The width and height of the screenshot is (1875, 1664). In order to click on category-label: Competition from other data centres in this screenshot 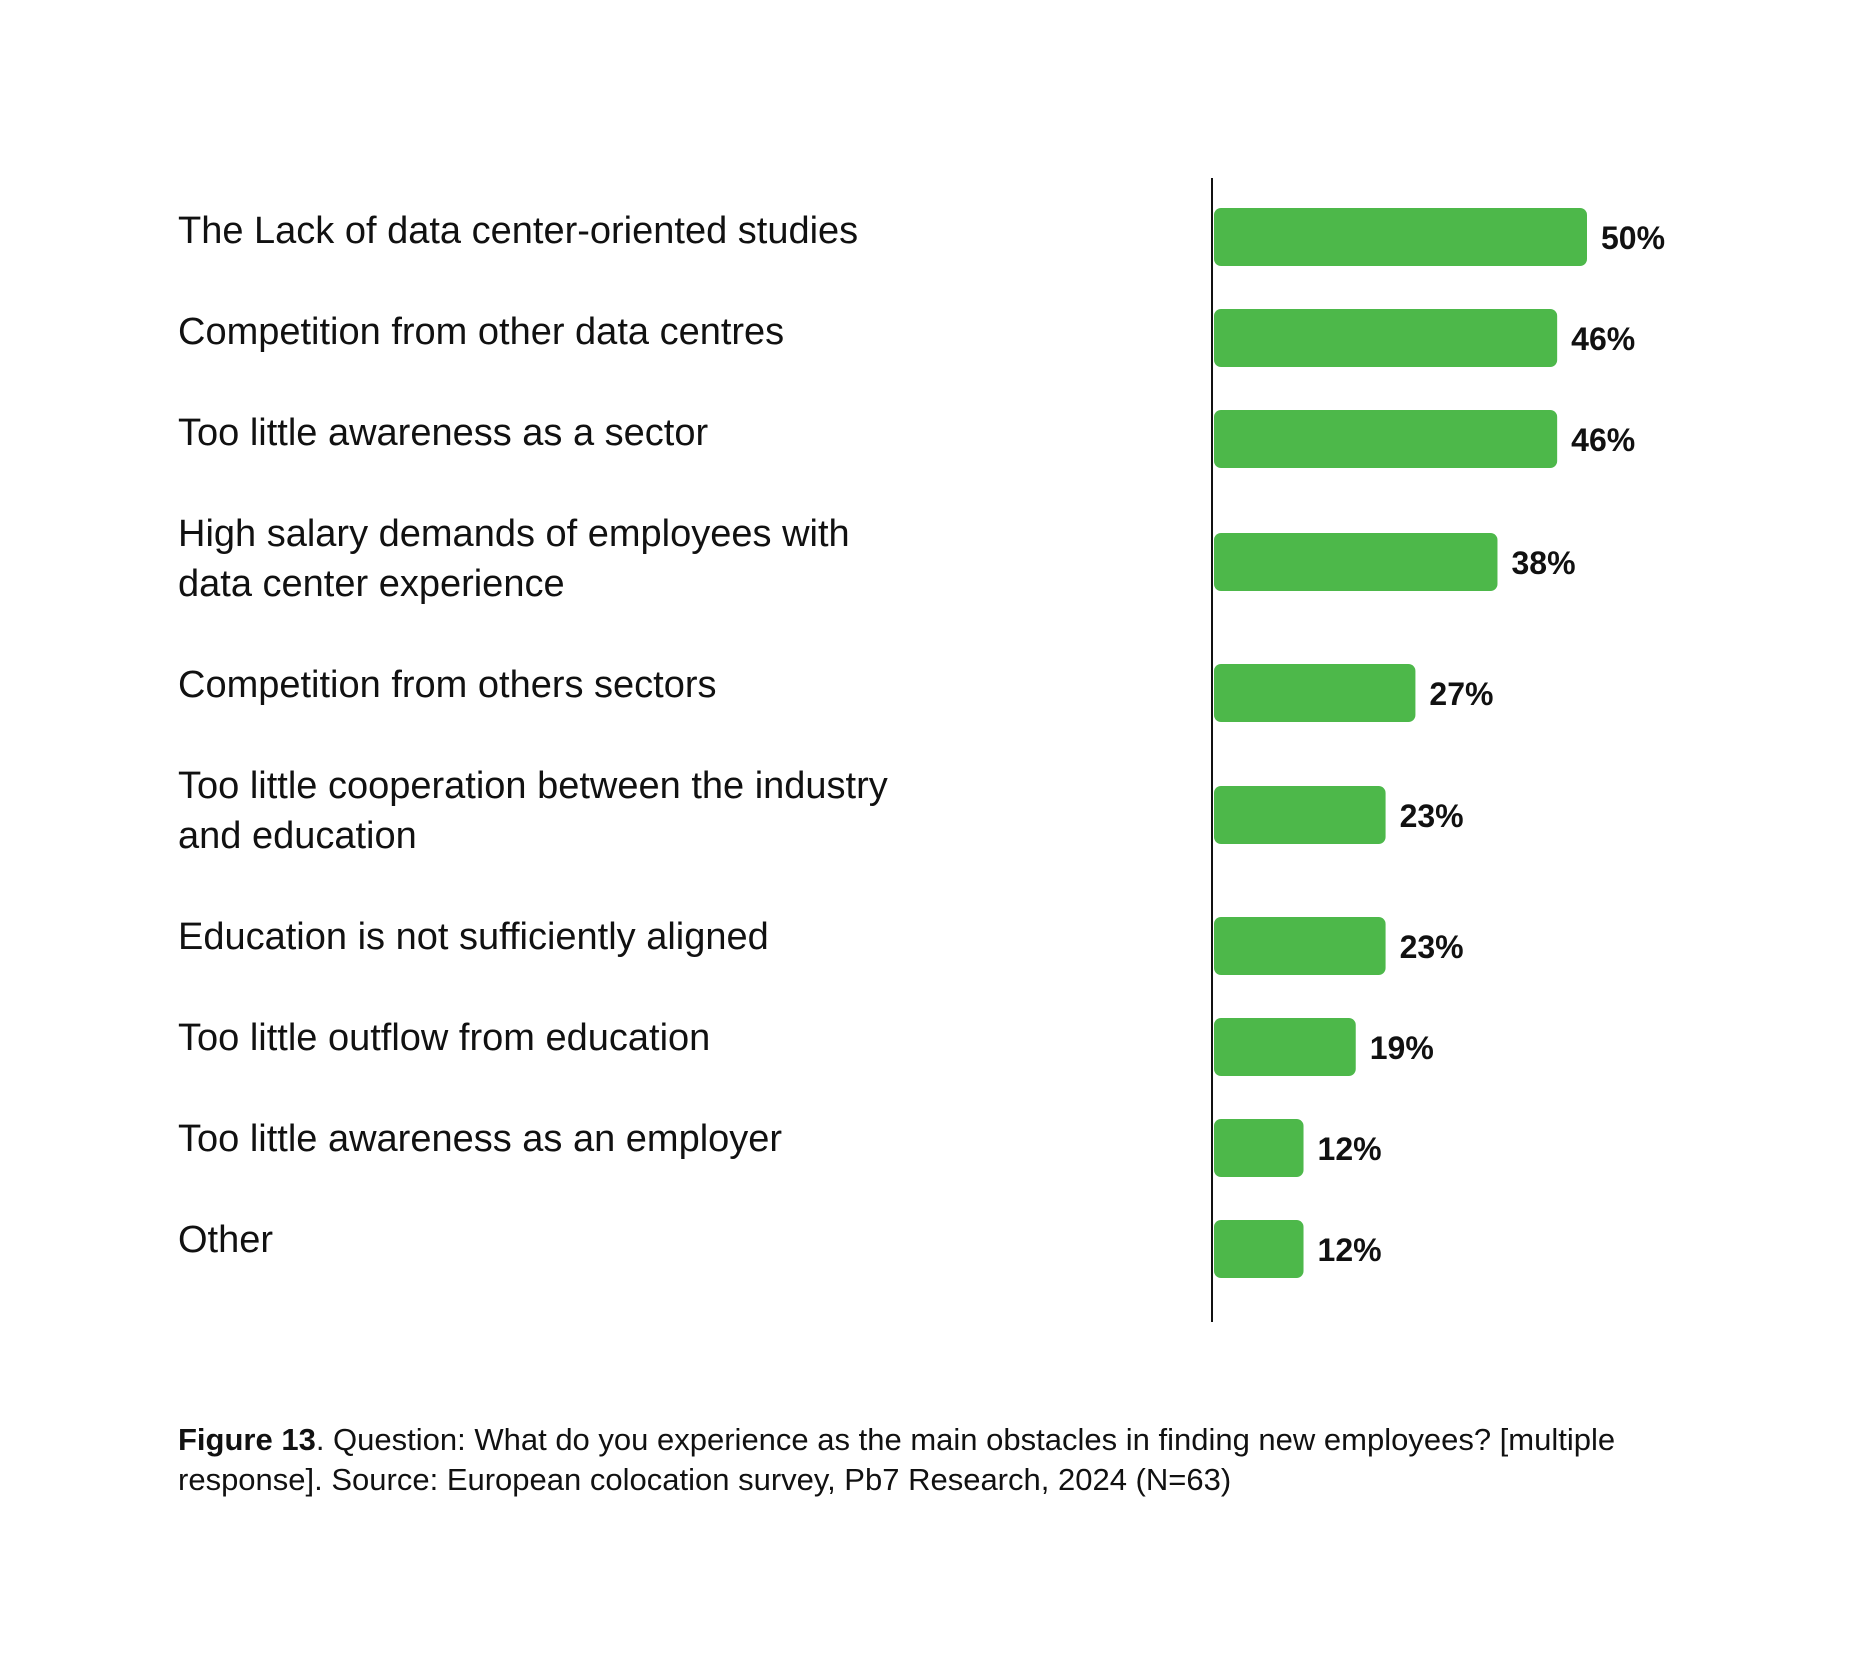, I will do `click(481, 332)`.